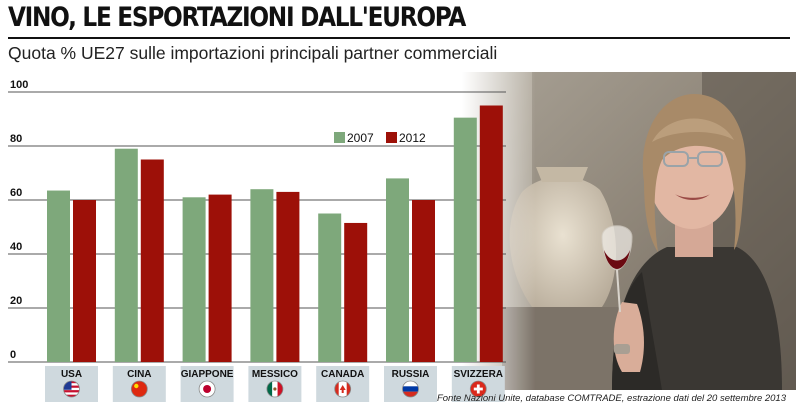 This screenshot has width=796, height=410. I want to click on title-rule, so click(399, 38).